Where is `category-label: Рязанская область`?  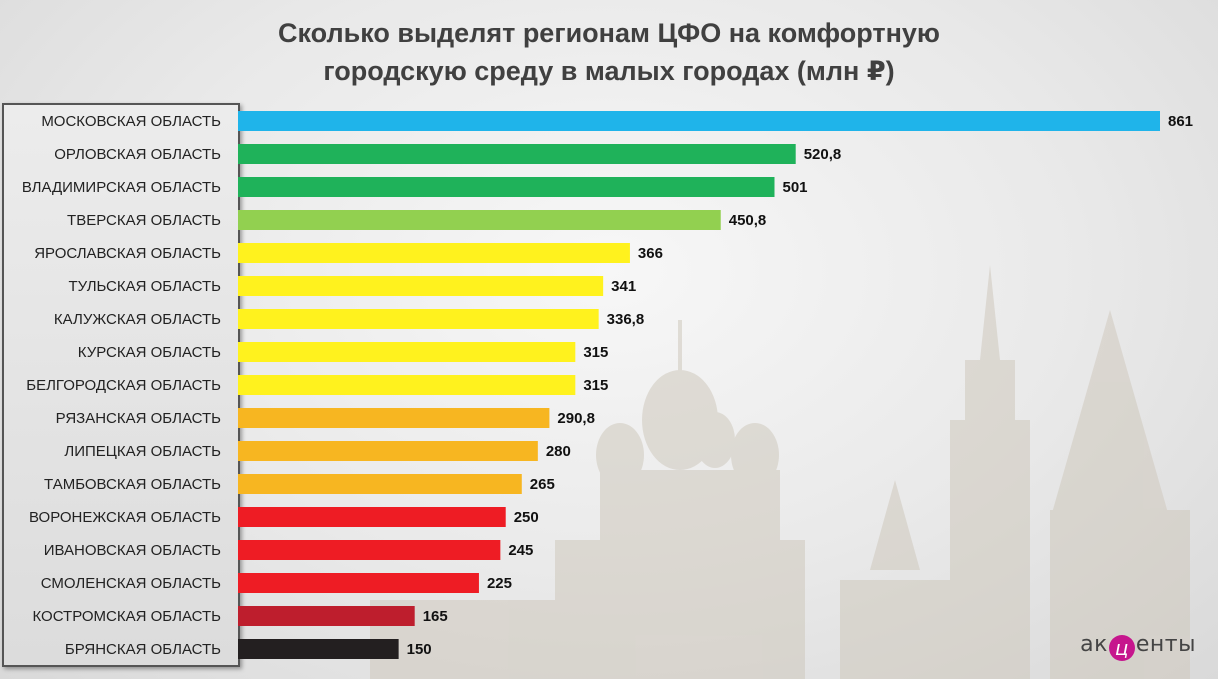
category-label: Рязанская область is located at coordinates (139, 418).